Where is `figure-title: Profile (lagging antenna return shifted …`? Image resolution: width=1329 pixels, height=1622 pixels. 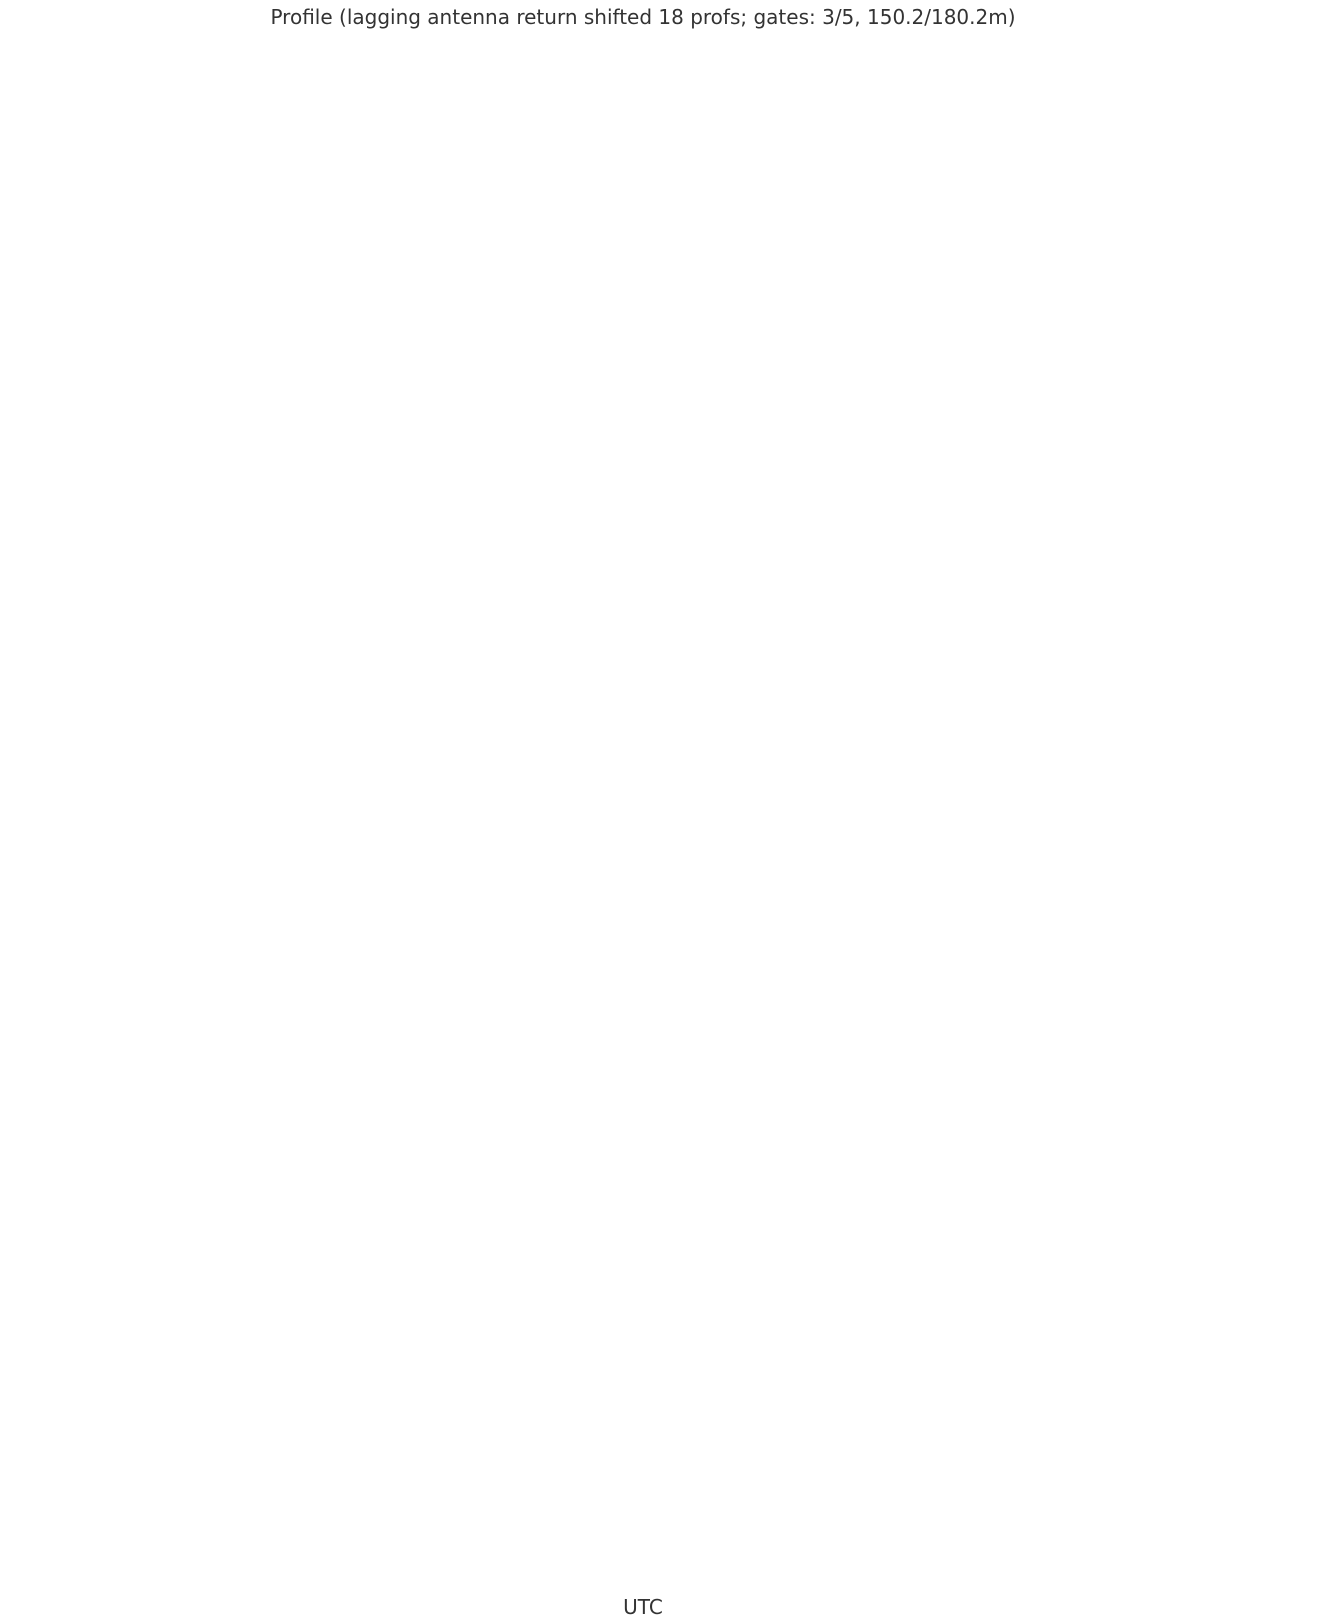 figure-title: Profile (lagging antenna return shifted … is located at coordinates (642, 17).